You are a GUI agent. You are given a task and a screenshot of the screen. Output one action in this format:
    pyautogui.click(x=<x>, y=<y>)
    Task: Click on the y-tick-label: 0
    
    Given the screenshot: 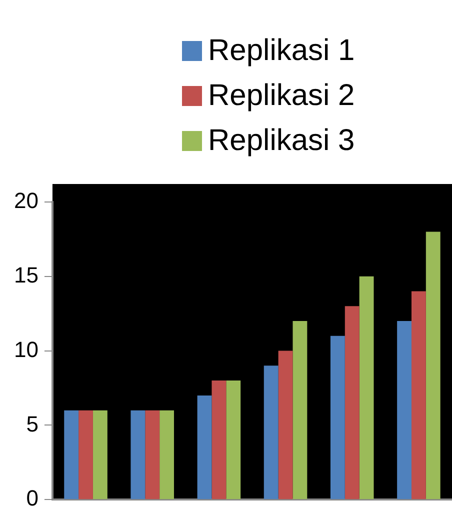 What is the action you would take?
    pyautogui.click(x=32, y=498)
    